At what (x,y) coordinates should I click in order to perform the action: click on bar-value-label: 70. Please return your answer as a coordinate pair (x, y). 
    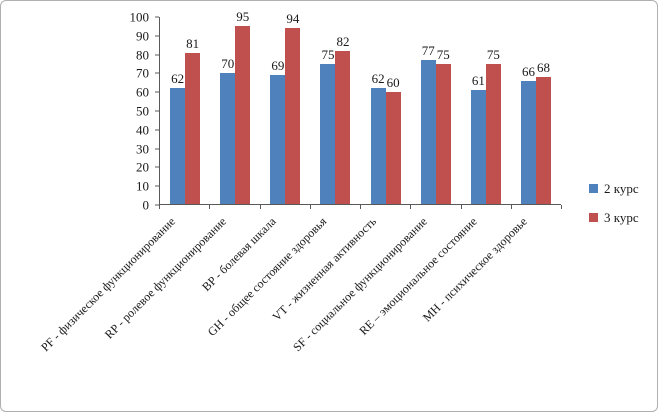
    Looking at the image, I should click on (228, 64).